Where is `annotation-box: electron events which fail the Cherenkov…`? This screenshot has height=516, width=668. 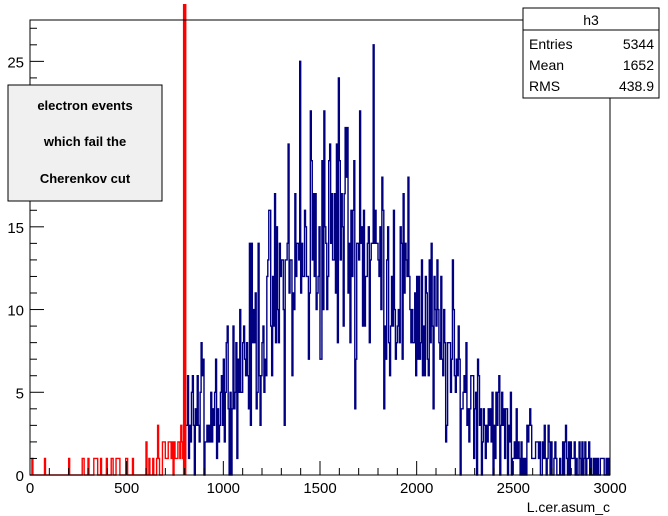
annotation-box: electron events which fail the Cherenkov… is located at coordinates (85, 143).